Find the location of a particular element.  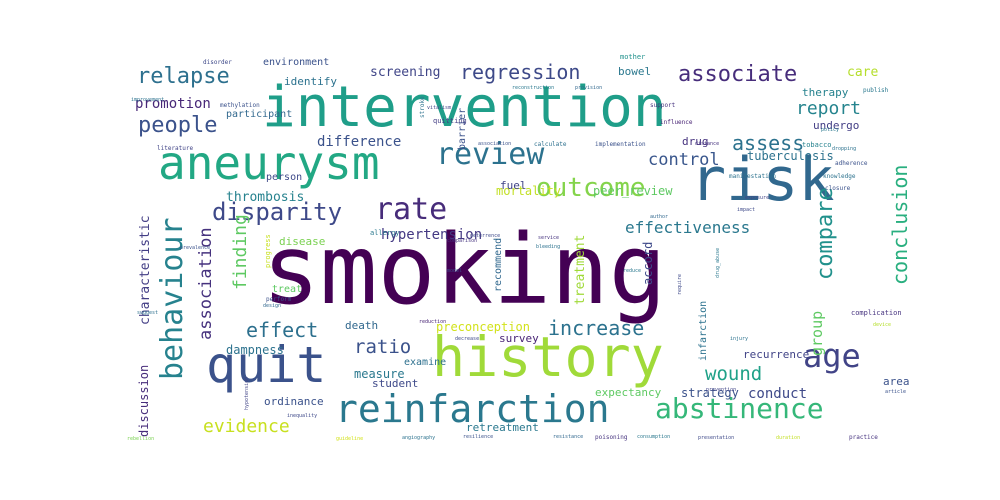

word-behaviour: behaviour is located at coordinates (172, 298).